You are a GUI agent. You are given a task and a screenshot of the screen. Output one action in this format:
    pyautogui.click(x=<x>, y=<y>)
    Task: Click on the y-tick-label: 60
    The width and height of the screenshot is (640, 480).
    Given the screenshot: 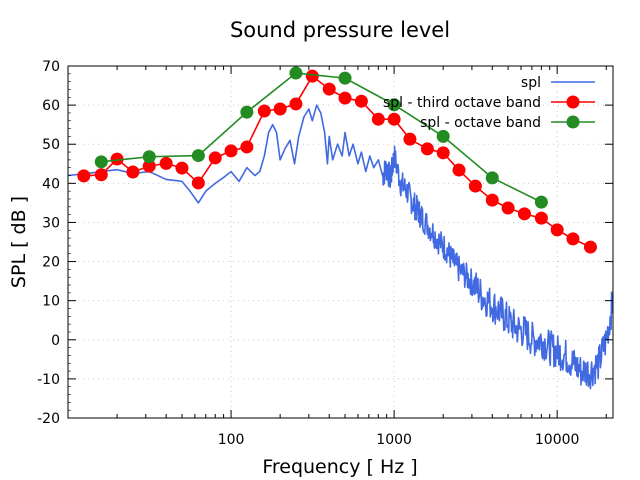 What is the action you would take?
    pyautogui.click(x=51, y=106)
    